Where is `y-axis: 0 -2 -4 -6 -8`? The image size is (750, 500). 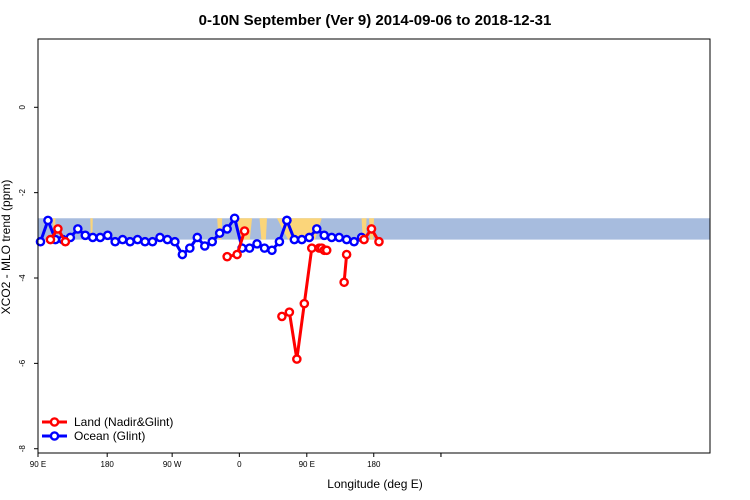
y-axis: 0 -2 -4 -6 -8 is located at coordinates (28, 279).